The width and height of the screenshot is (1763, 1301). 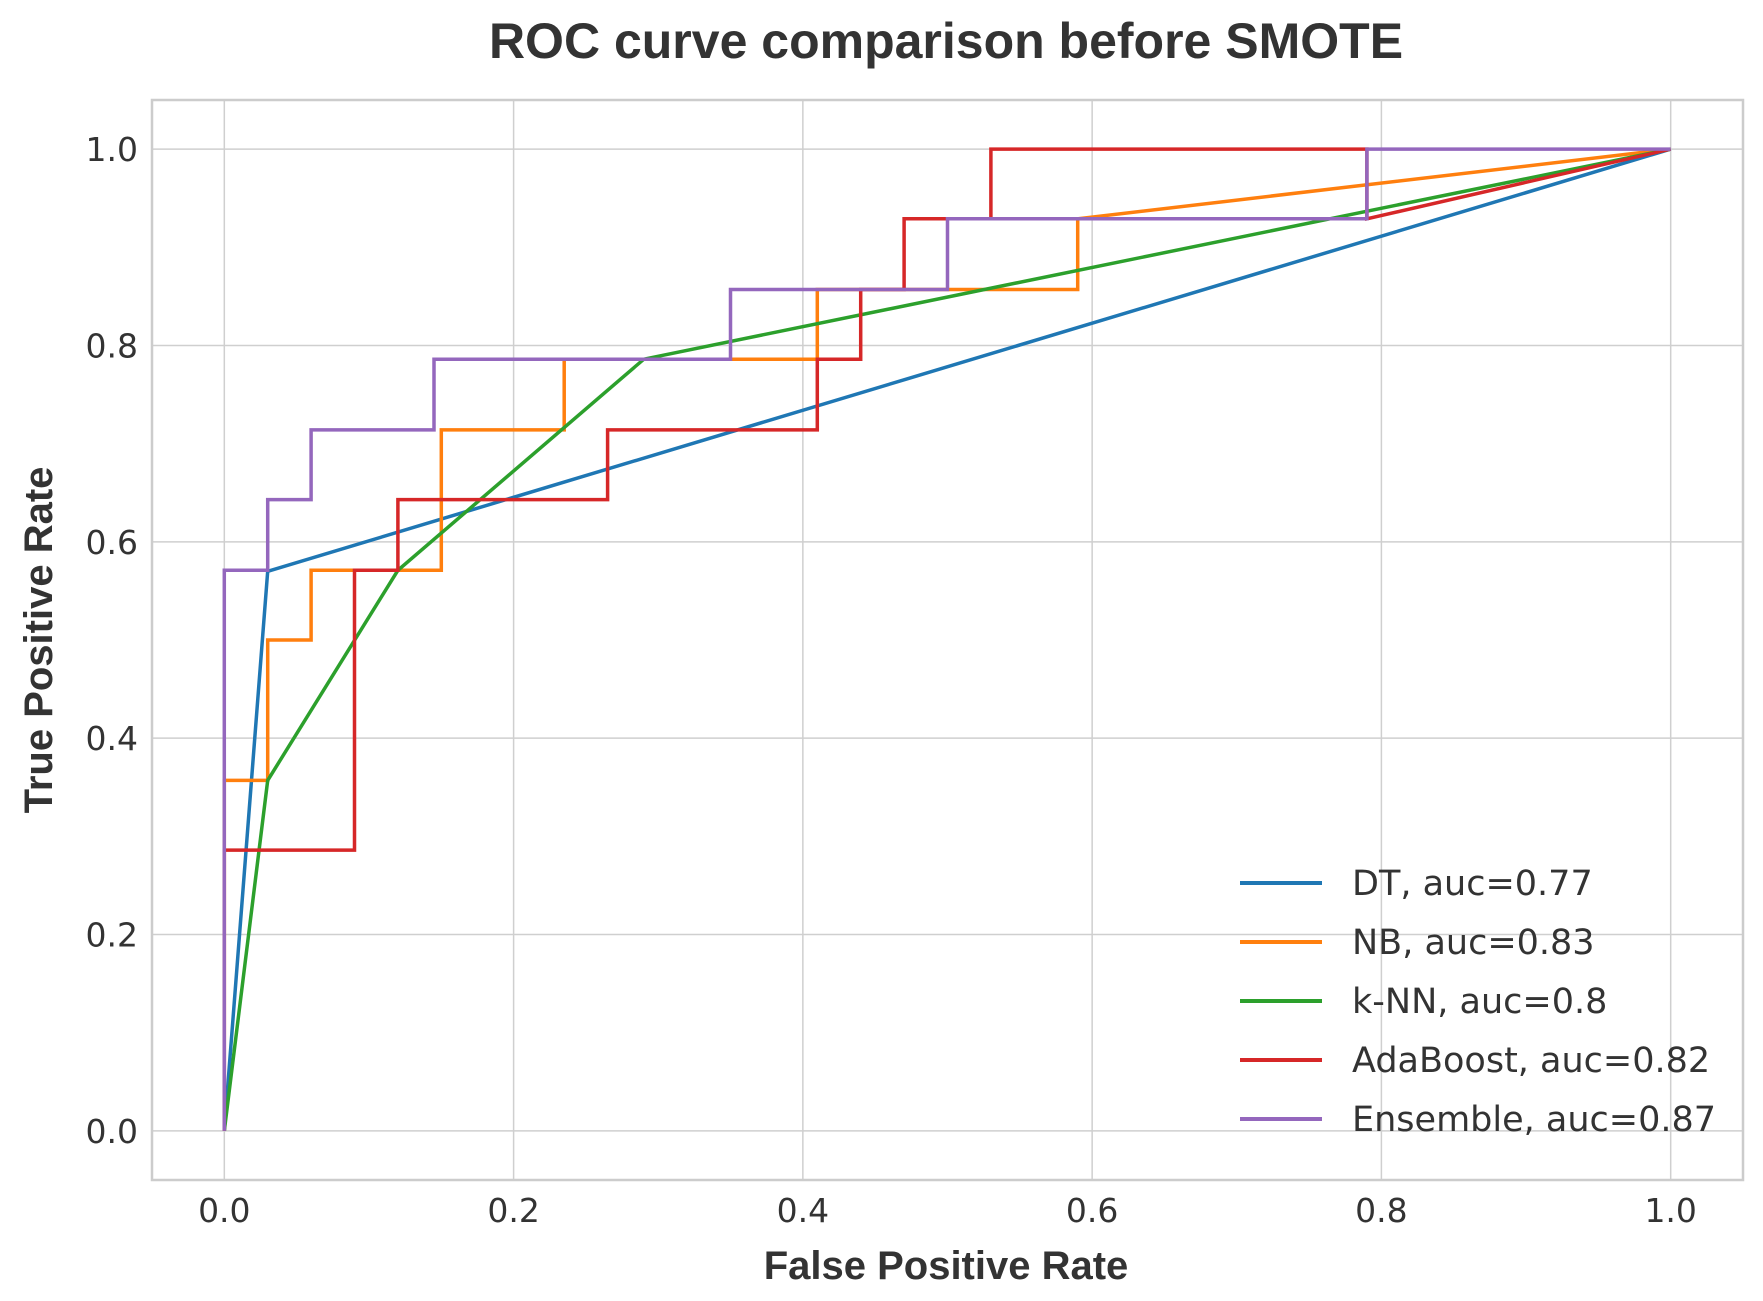 What do you see at coordinates (946, 1266) in the screenshot?
I see `x-axis-label: False Positive Rate` at bounding box center [946, 1266].